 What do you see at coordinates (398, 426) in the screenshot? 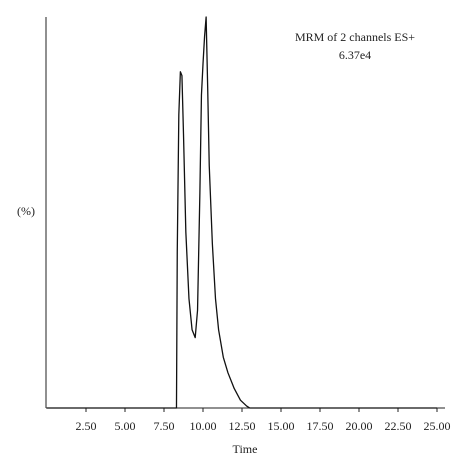
I see `x-tick-label: 22.50` at bounding box center [398, 426].